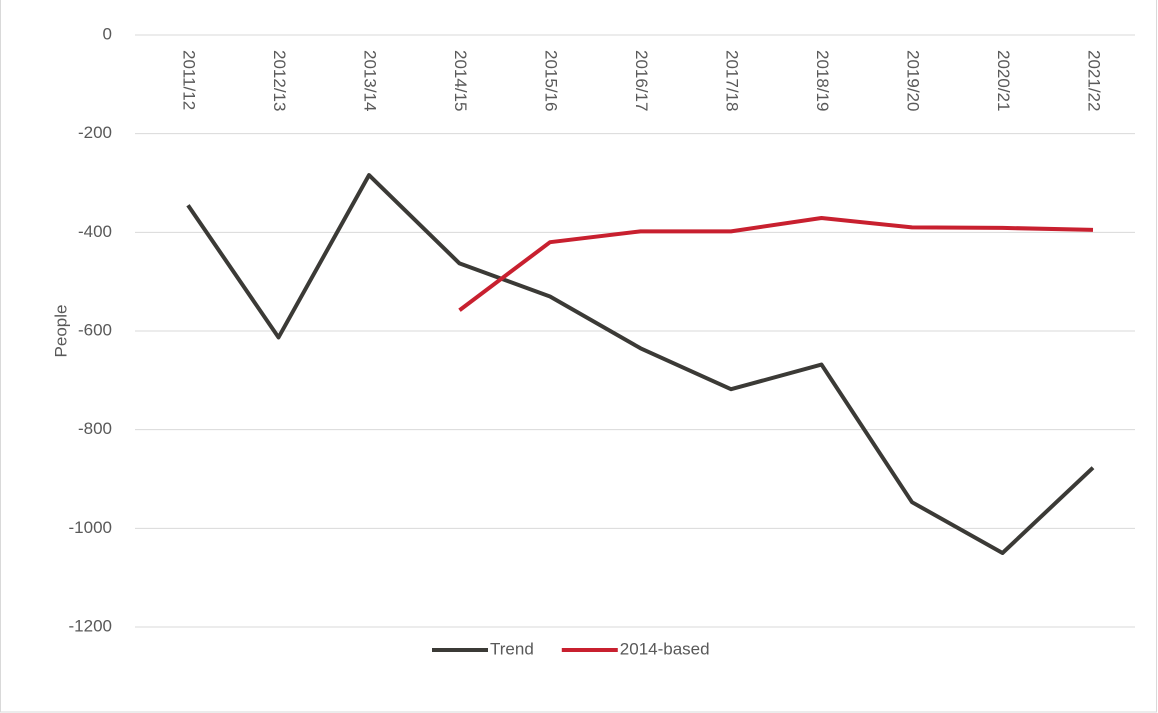  Describe the element at coordinates (90, 527) in the screenshot. I see `y-tick-label: -1000` at that location.